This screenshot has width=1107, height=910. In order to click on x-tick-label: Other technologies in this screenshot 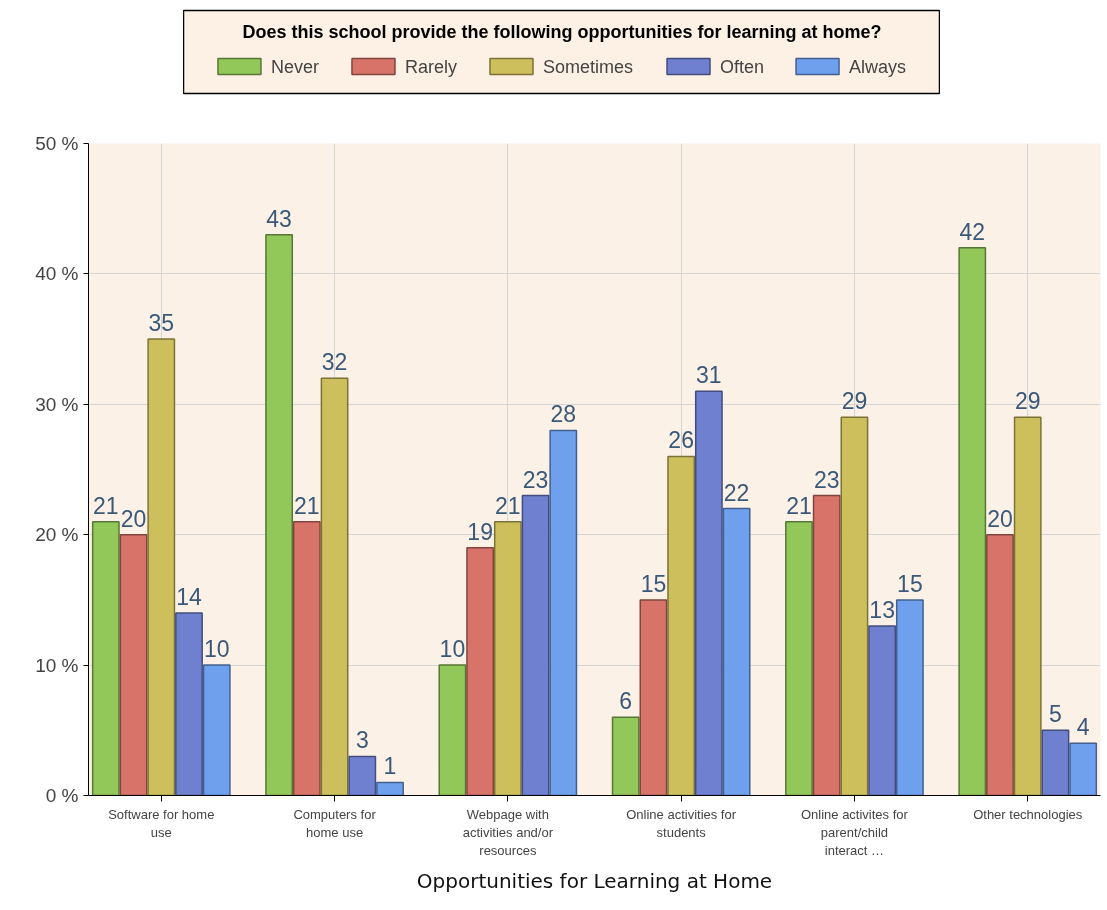, I will do `click(1028, 814)`.